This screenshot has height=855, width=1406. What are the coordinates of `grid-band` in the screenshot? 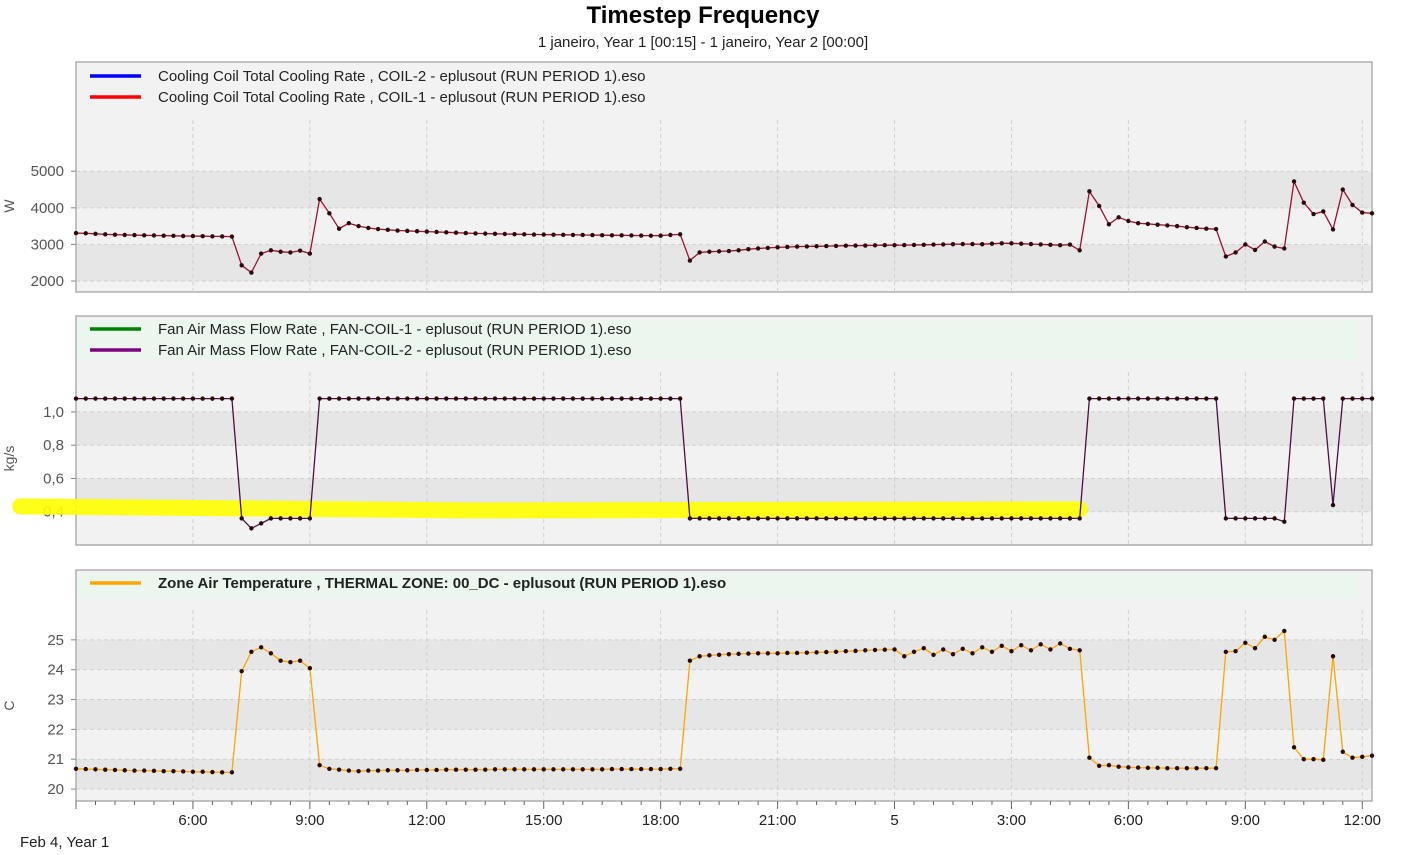 It's located at (724, 774).